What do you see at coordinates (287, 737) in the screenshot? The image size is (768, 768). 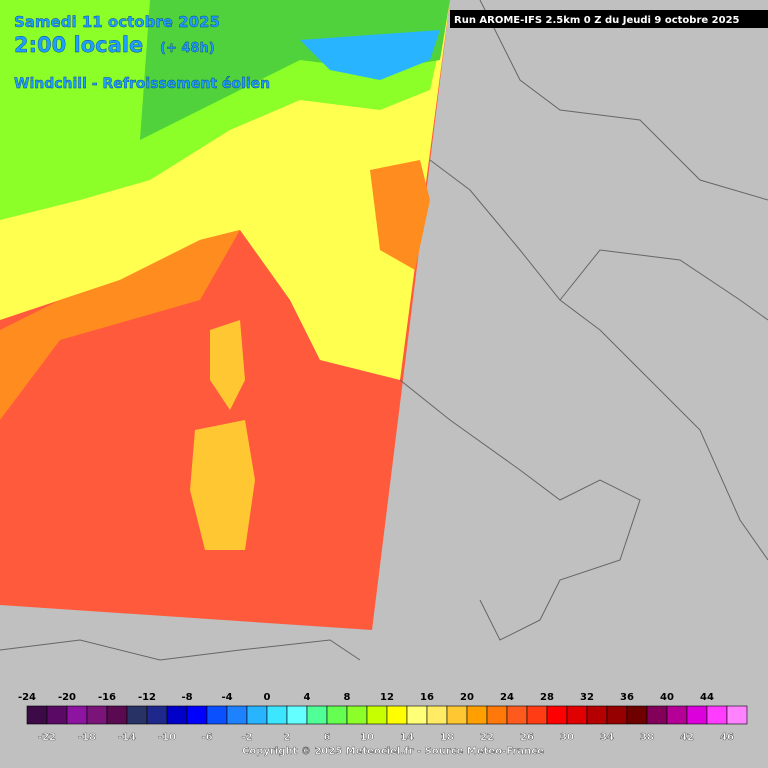 I see `legend-label: 2` at bounding box center [287, 737].